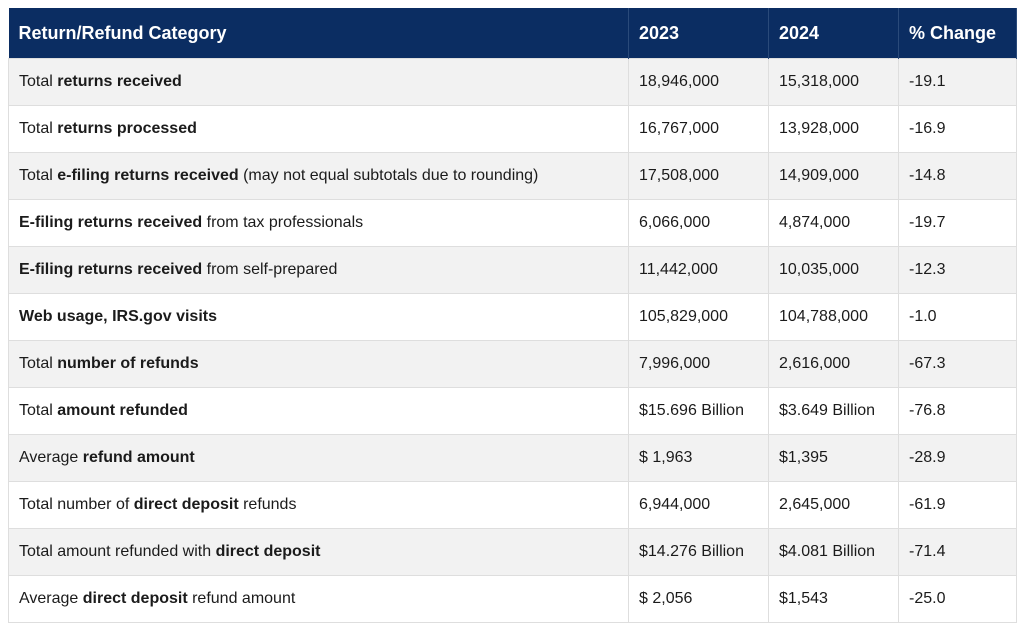  I want to click on category-text: returns received, so click(119, 81).